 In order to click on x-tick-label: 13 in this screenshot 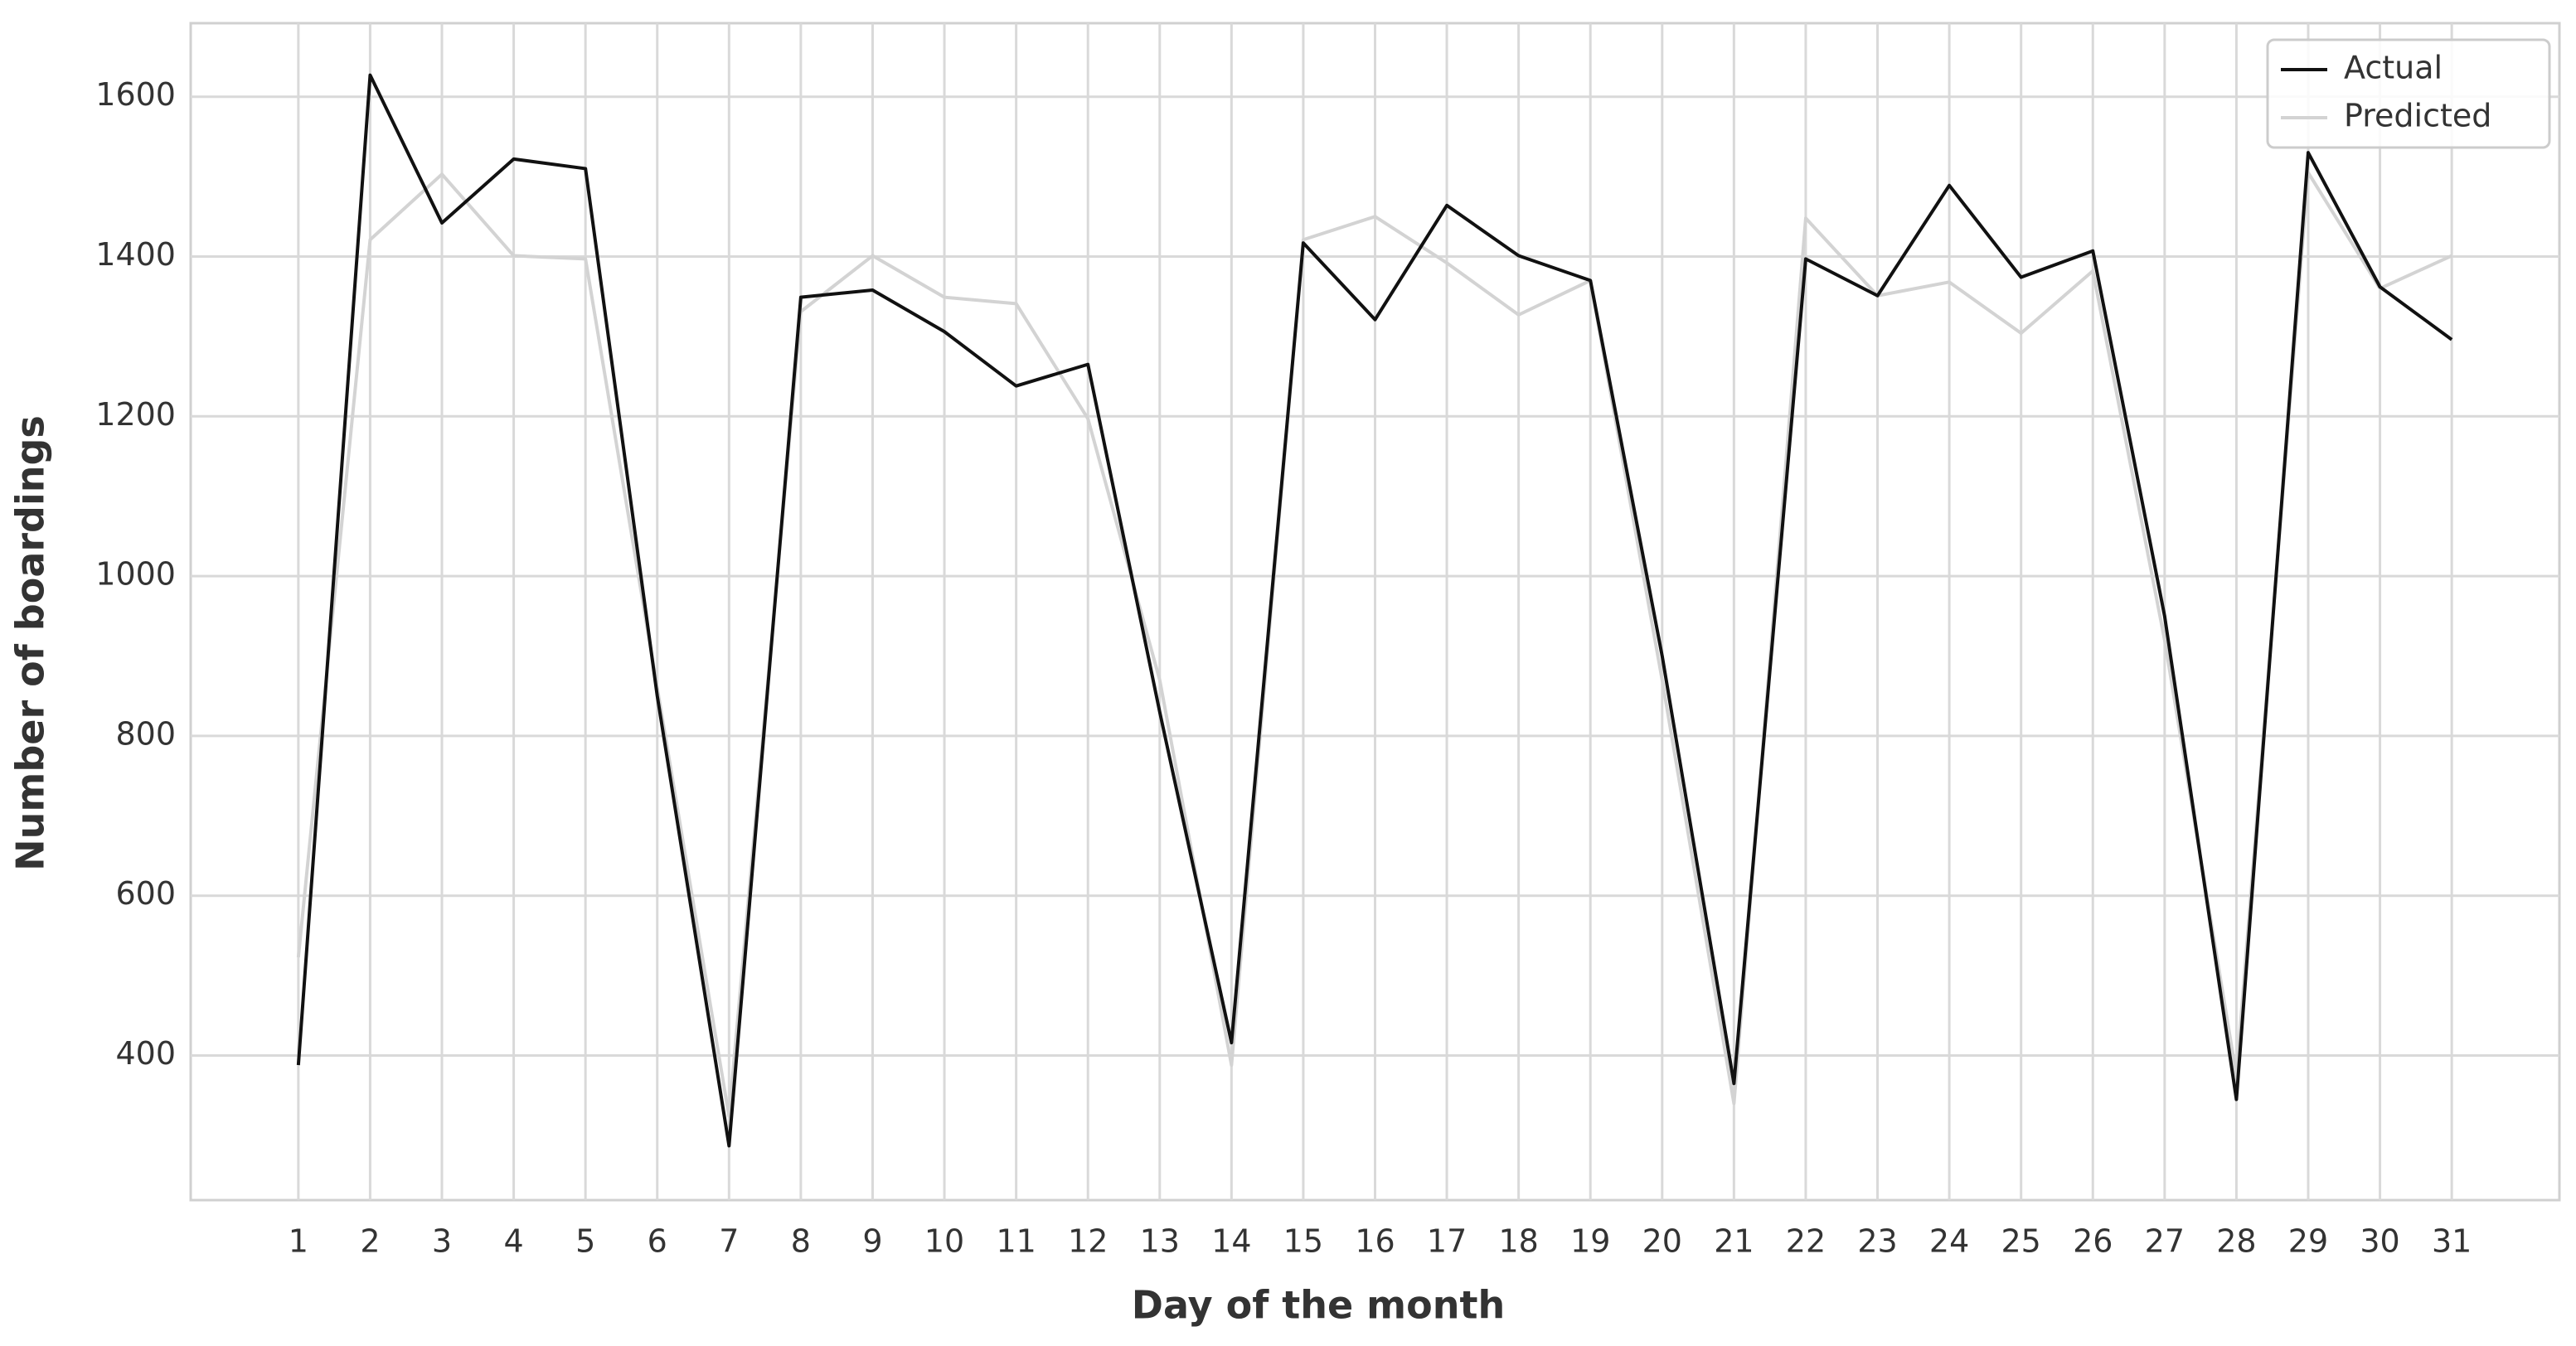, I will do `click(1160, 1241)`.